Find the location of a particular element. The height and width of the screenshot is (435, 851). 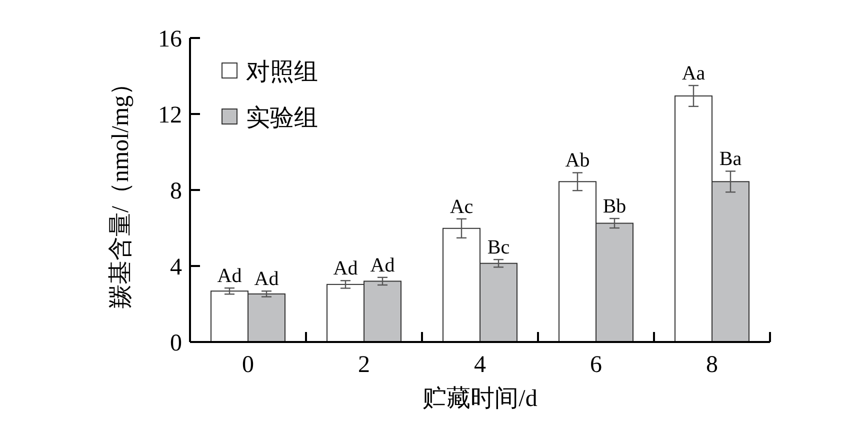

x-tick-label: 8 is located at coordinates (712, 365).